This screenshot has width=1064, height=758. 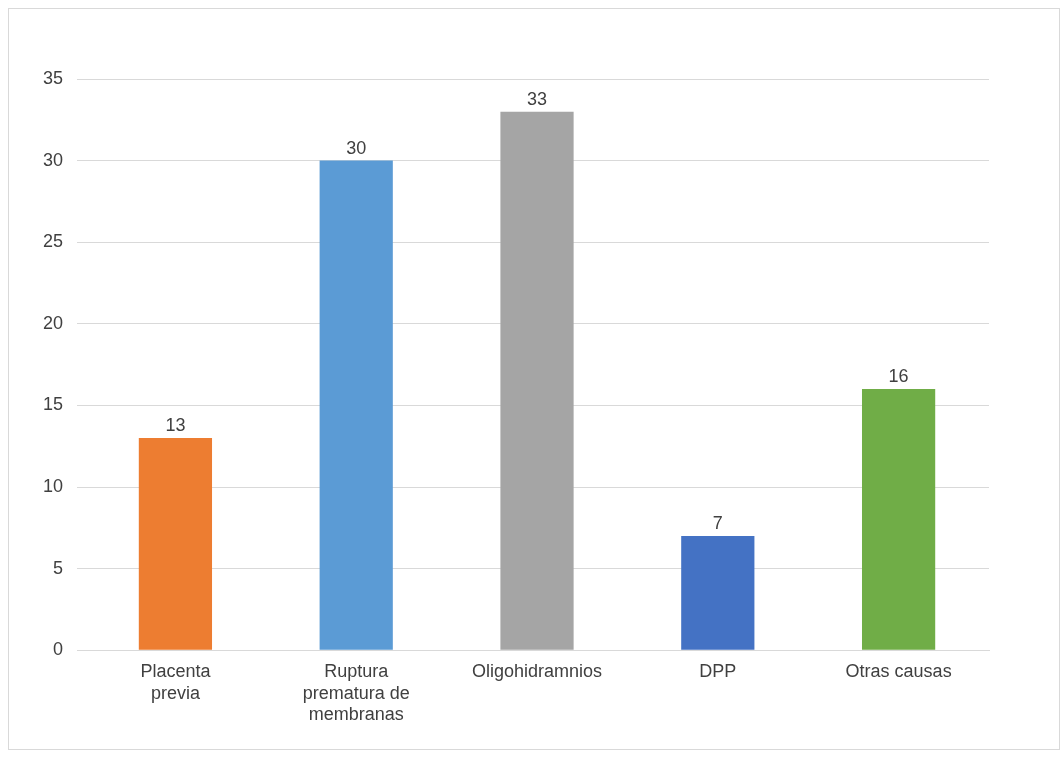 What do you see at coordinates (717, 522) in the screenshot?
I see `data-label: 7` at bounding box center [717, 522].